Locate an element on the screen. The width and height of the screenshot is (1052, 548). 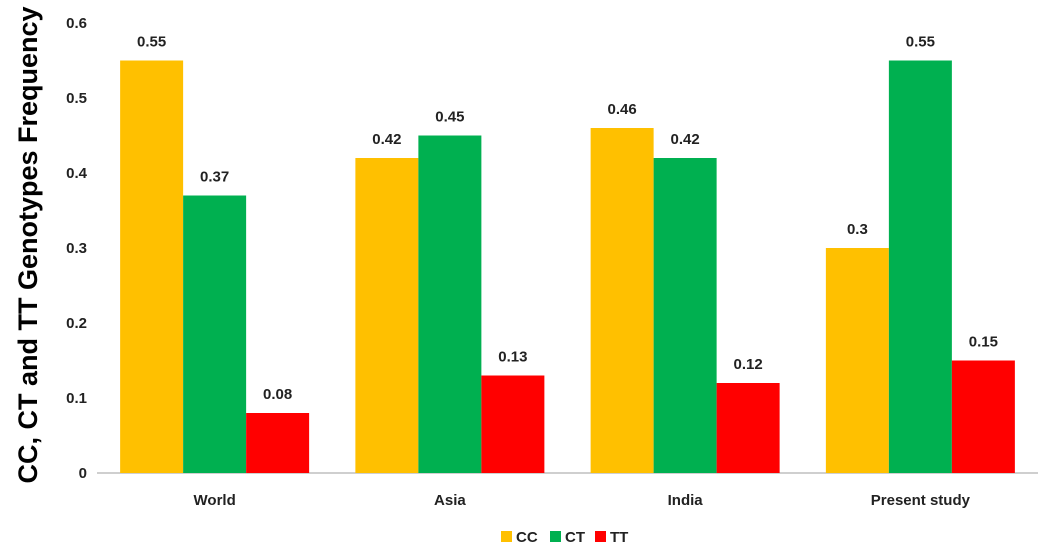
bar-cc-asia is located at coordinates (387, 315).